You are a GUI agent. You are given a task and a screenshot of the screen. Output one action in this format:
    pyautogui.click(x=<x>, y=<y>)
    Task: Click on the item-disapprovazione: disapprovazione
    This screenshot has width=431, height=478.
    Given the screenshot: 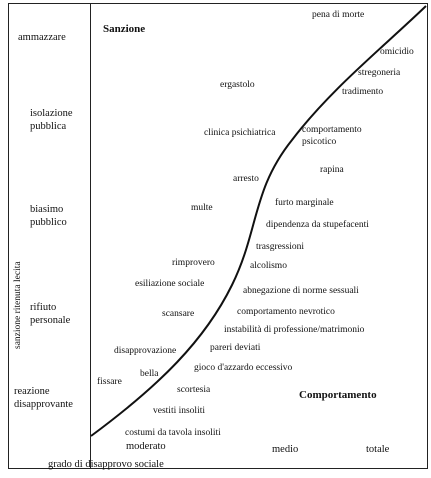 What is the action you would take?
    pyautogui.click(x=145, y=351)
    